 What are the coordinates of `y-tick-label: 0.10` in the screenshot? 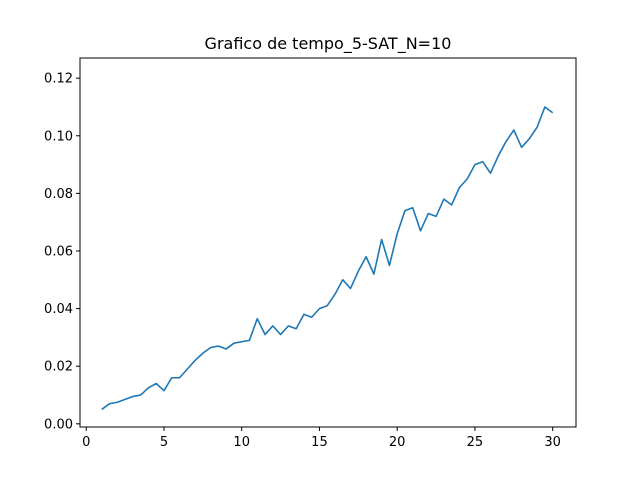 It's located at (58, 136).